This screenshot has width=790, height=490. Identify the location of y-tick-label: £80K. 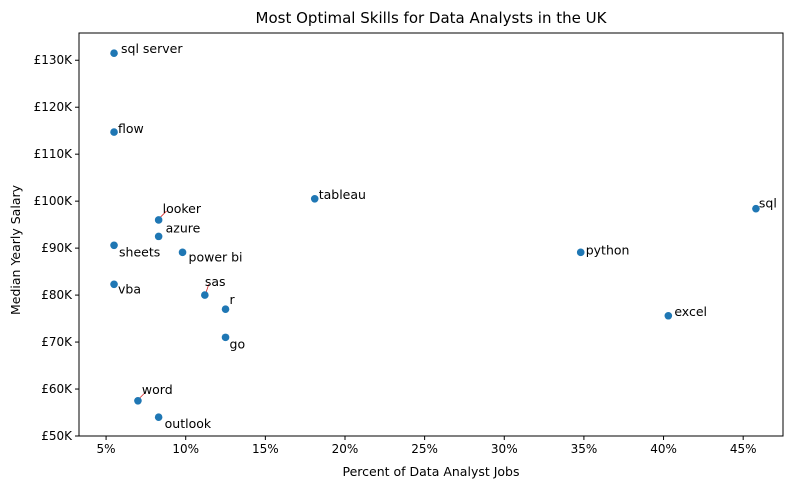
(57, 295).